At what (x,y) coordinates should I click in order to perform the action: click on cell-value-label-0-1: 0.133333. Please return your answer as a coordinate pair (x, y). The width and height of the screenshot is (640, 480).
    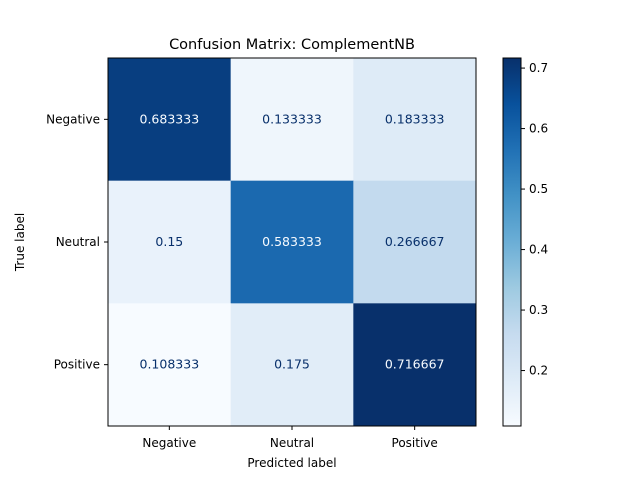
    Looking at the image, I should click on (292, 118).